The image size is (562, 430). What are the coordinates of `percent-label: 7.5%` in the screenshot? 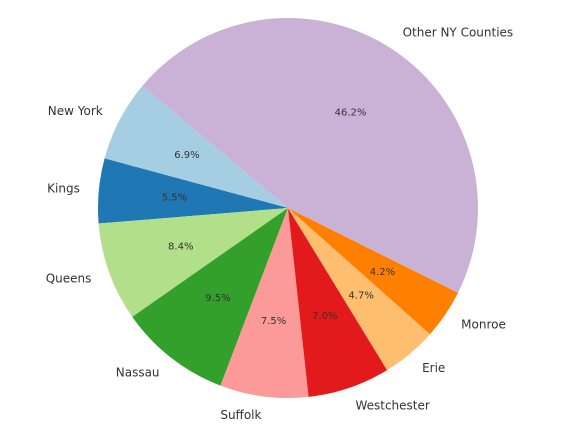 It's located at (273, 321).